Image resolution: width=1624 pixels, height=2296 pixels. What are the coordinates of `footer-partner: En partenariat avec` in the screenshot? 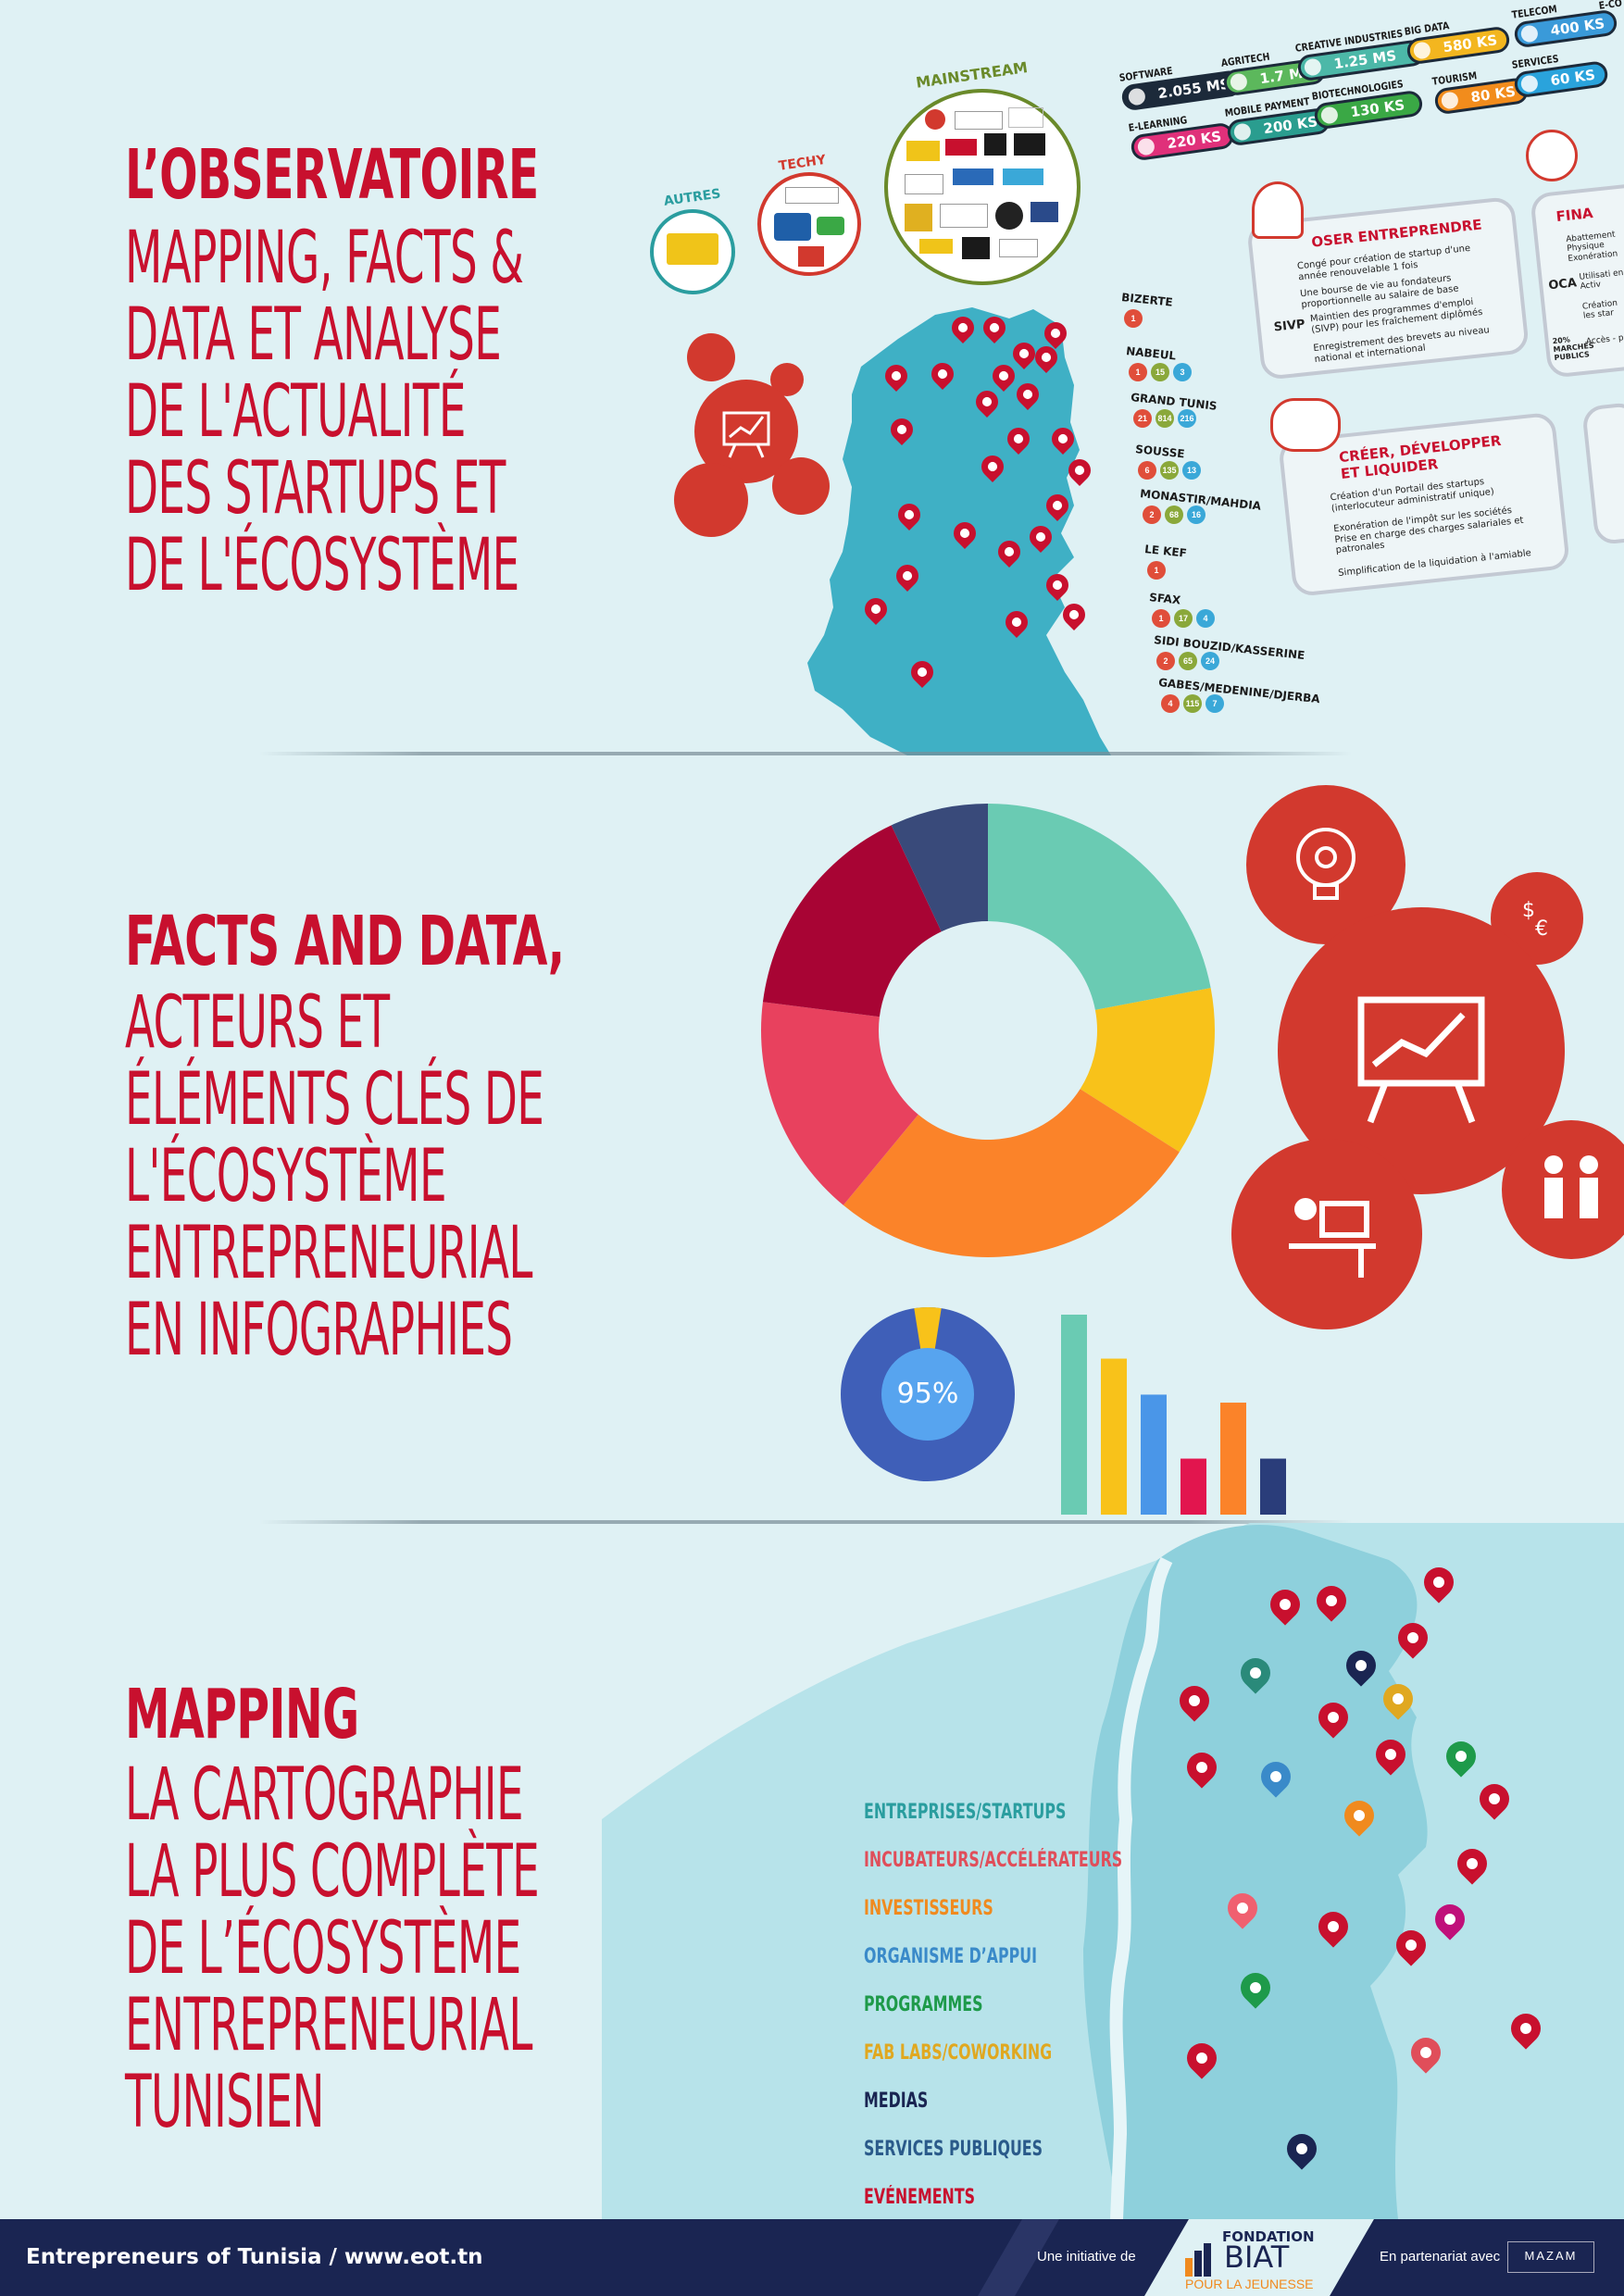 It's located at (1440, 2257).